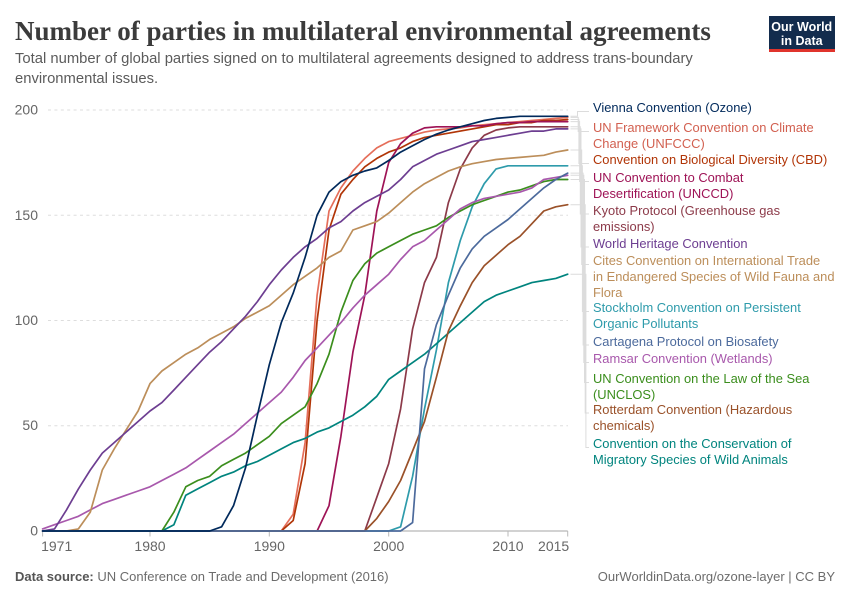  I want to click on svg-text: 2010, so click(507, 546).